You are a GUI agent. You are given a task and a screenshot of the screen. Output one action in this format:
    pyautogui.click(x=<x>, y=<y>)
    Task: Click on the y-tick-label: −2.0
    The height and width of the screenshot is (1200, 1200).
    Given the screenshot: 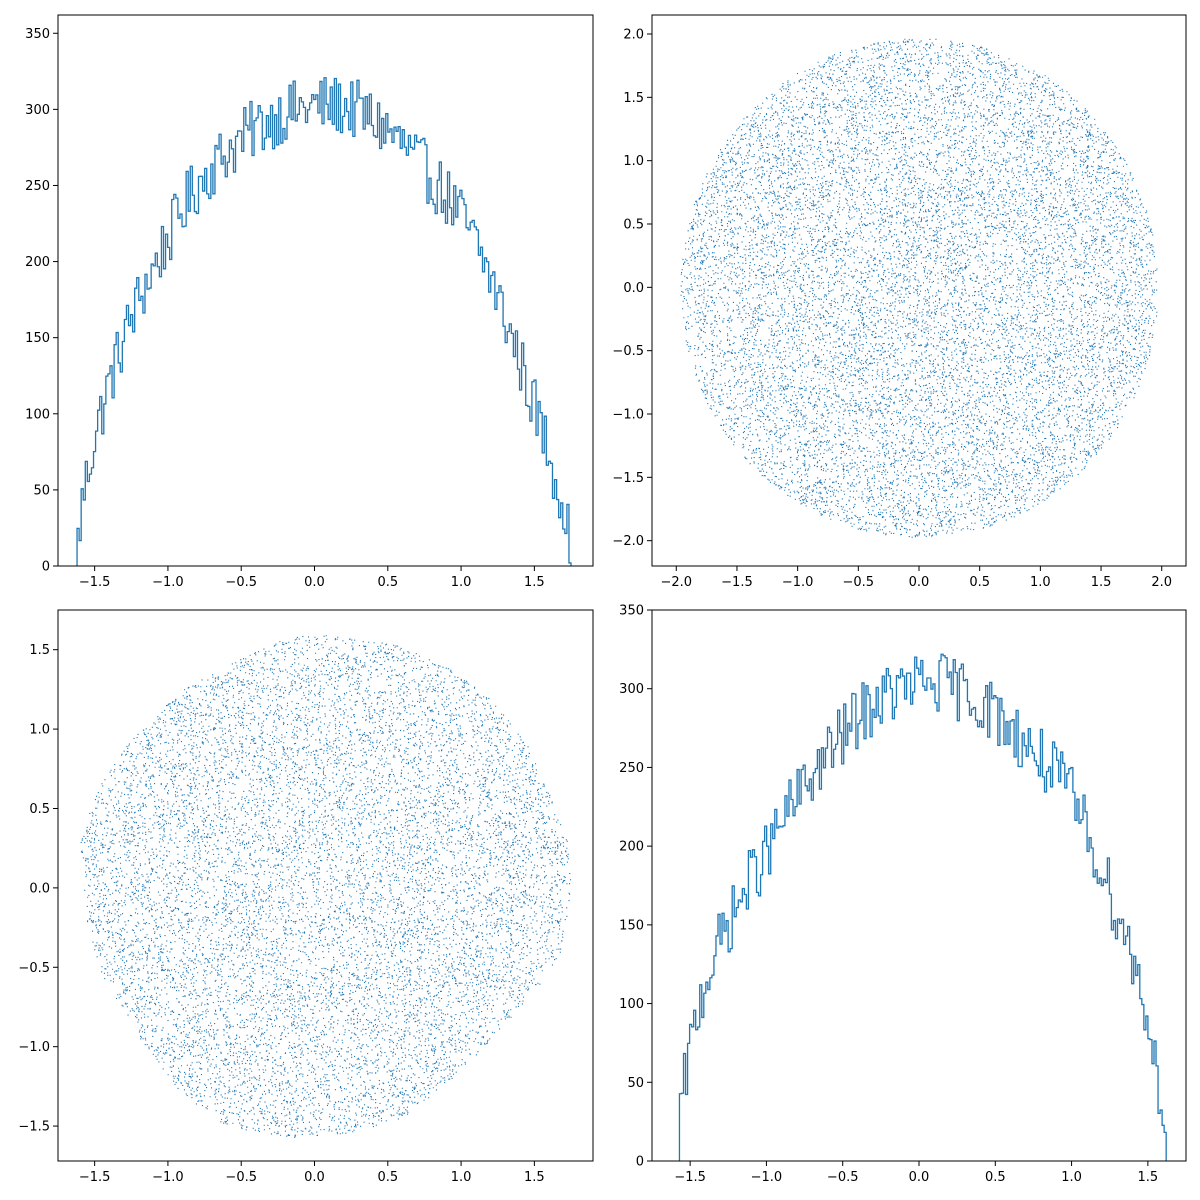 What is the action you would take?
    pyautogui.click(x=628, y=541)
    